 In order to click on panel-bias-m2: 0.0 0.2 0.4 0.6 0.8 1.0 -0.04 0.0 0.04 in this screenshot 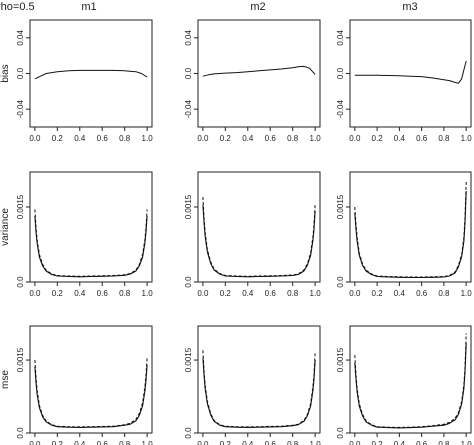, I will do `click(253, 81)`.